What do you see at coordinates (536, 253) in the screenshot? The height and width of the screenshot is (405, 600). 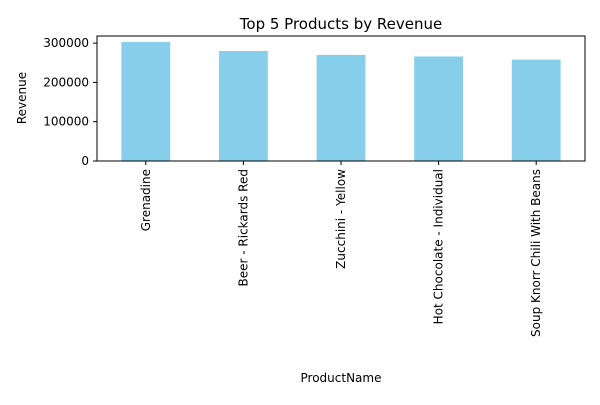 I see `x-tick-label-4: Soup Knorr Chili With Beans` at bounding box center [536, 253].